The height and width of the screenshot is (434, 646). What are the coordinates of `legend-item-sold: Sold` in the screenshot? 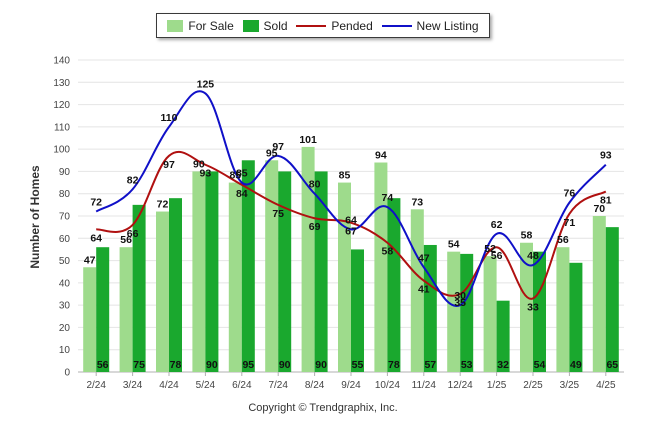 It's located at (265, 26).